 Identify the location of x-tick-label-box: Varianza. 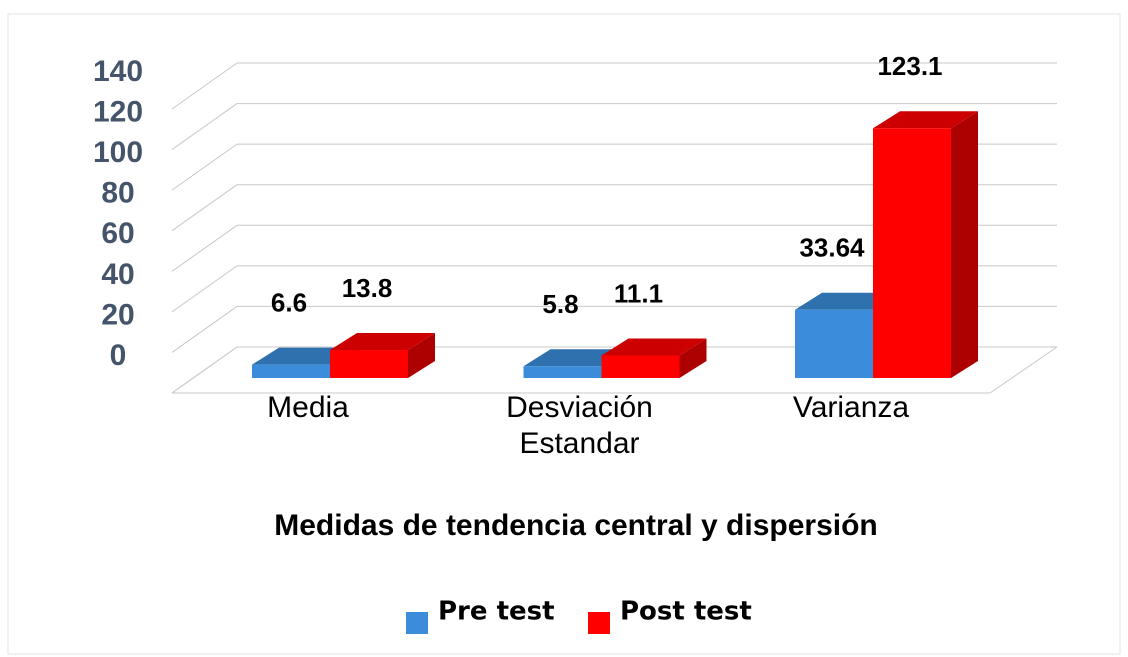
(851, 407).